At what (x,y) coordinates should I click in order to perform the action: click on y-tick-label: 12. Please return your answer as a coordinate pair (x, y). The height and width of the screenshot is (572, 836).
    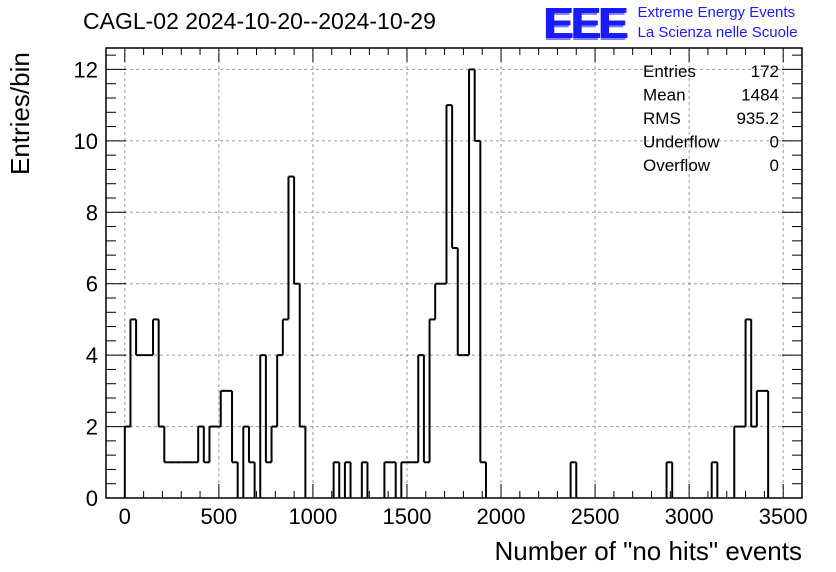
    Looking at the image, I should click on (86, 69).